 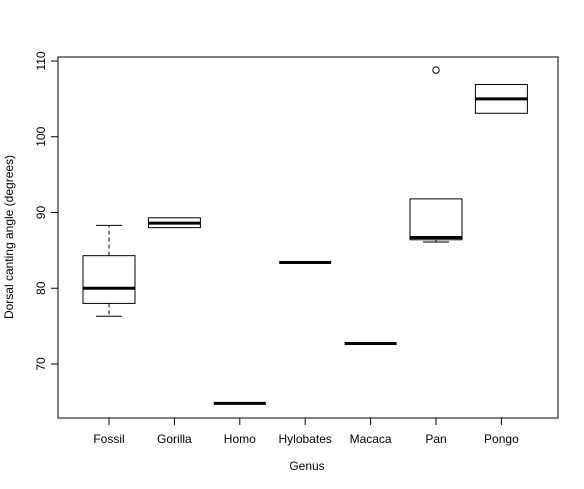 I want to click on y-tick-label: 110, so click(x=41, y=60).